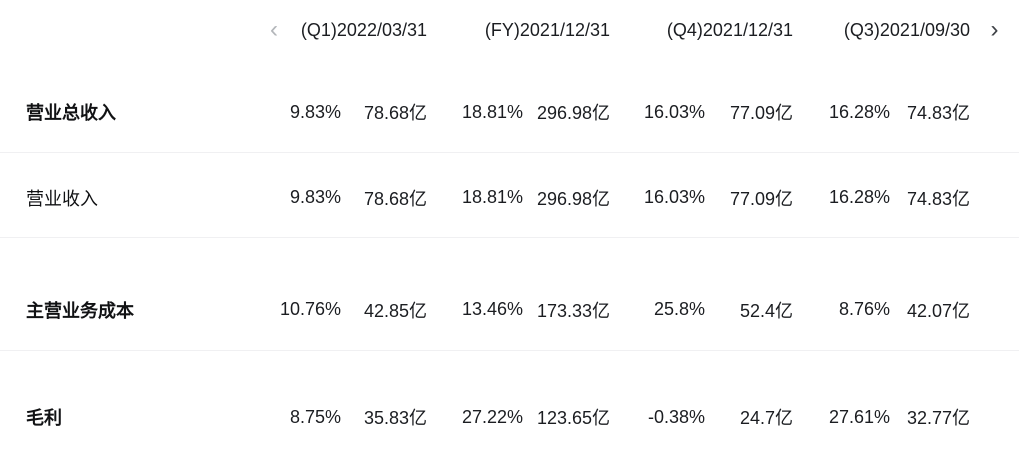 This screenshot has height=456, width=1019. What do you see at coordinates (547, 29) in the screenshot?
I see `period-column-header: (FY)2021/12/31` at bounding box center [547, 29].